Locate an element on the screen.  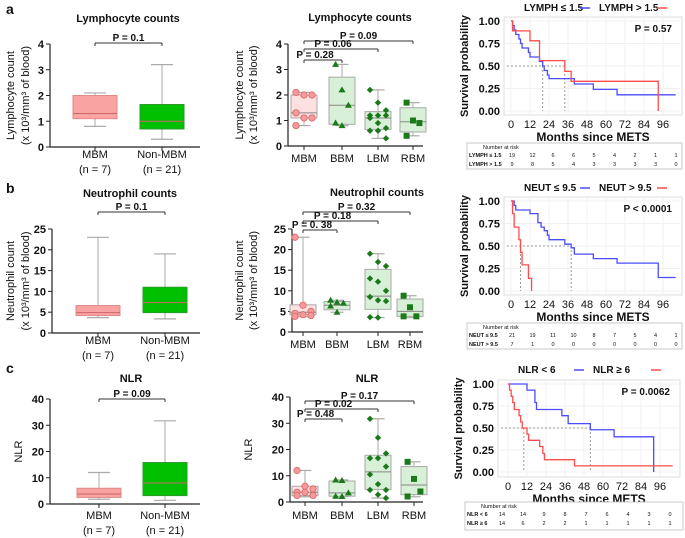
risk-table-value: 3 is located at coordinates (655, 165).